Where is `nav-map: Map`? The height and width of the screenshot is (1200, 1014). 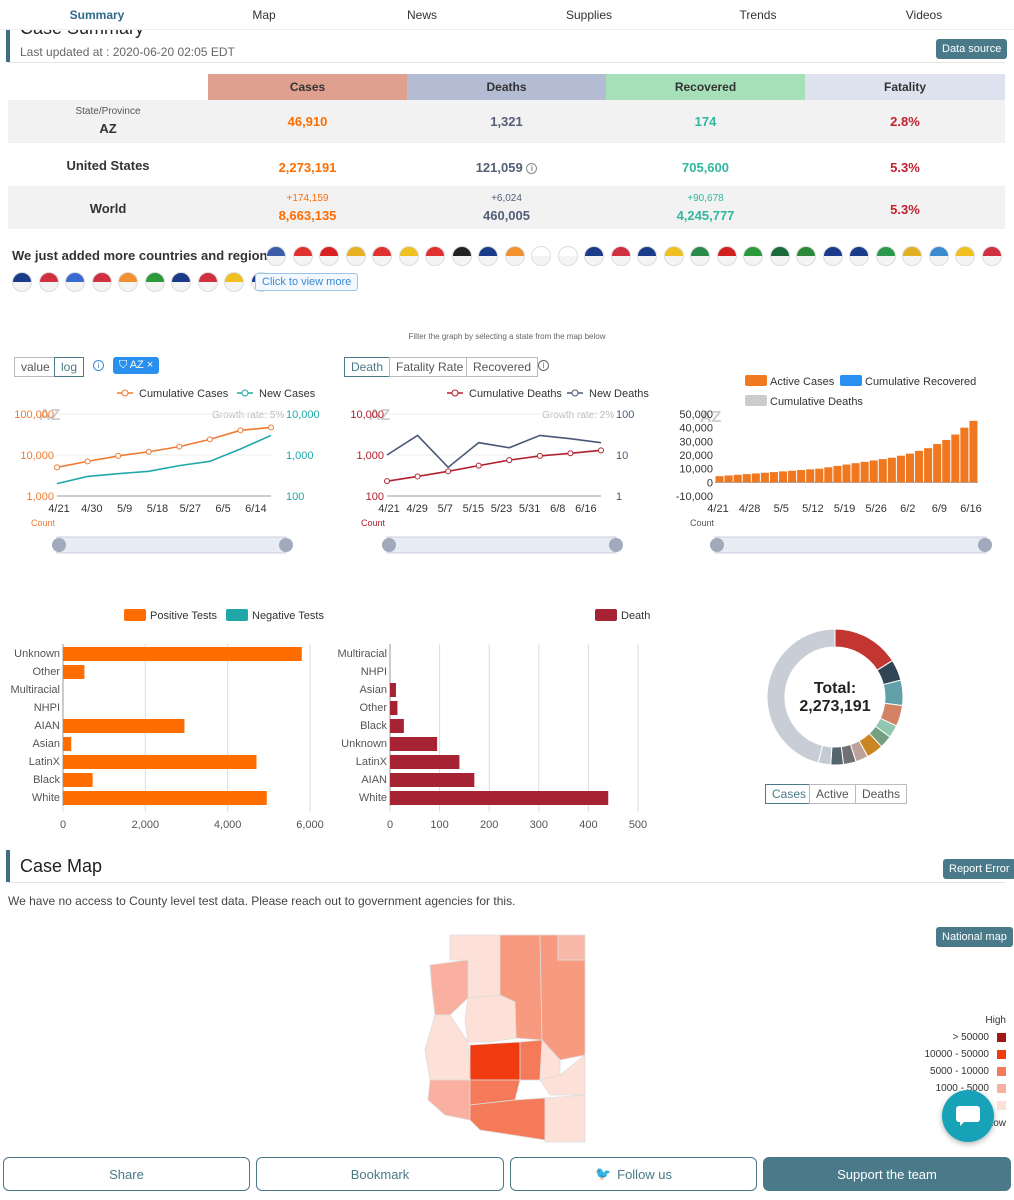
nav-map: Map is located at coordinates (264, 15).